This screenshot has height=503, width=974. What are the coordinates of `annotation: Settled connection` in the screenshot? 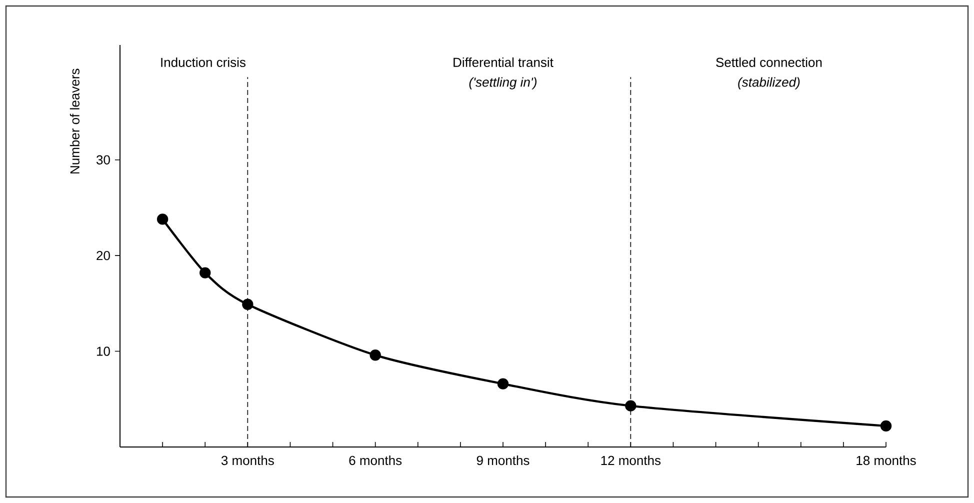 It's located at (769, 62).